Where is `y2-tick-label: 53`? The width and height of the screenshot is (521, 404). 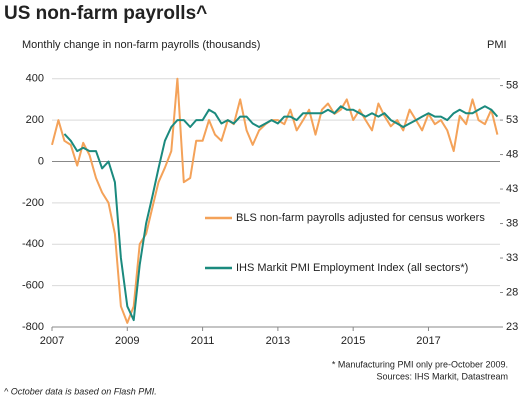
y2-tick-label: 53 is located at coordinates (512, 120).